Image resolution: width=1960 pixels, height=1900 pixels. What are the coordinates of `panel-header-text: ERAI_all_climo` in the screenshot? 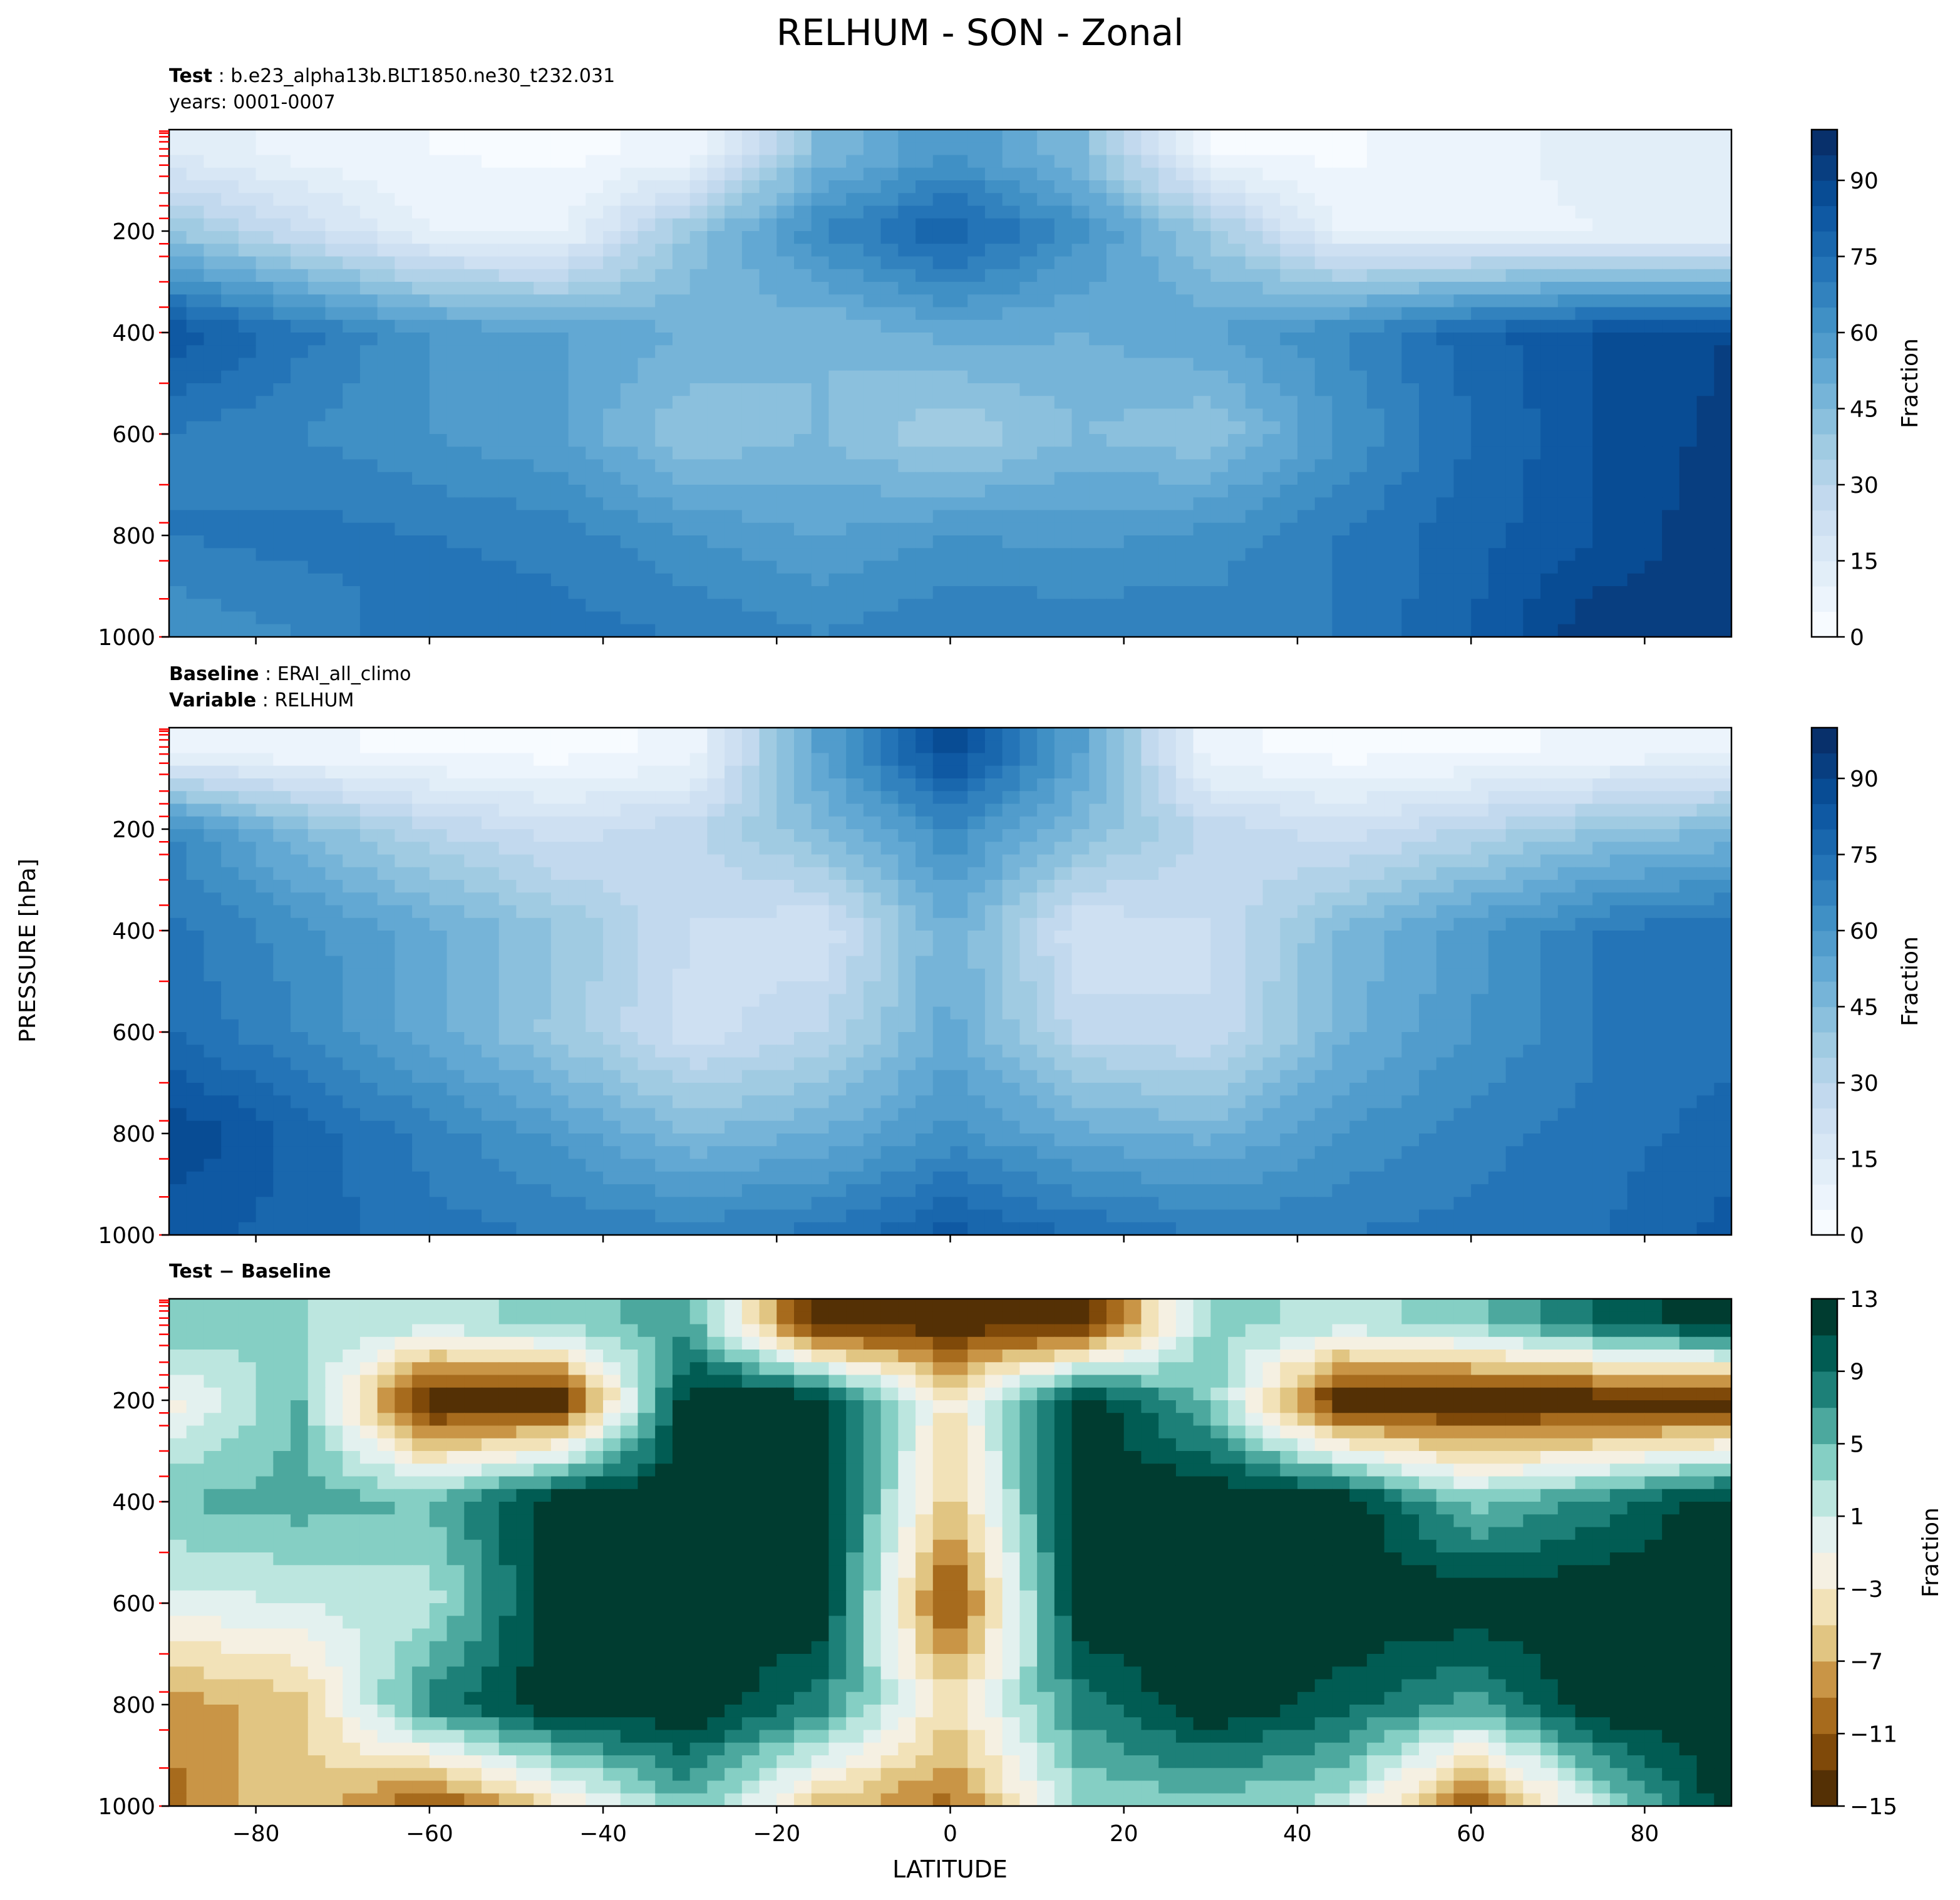 It's located at (344, 674).